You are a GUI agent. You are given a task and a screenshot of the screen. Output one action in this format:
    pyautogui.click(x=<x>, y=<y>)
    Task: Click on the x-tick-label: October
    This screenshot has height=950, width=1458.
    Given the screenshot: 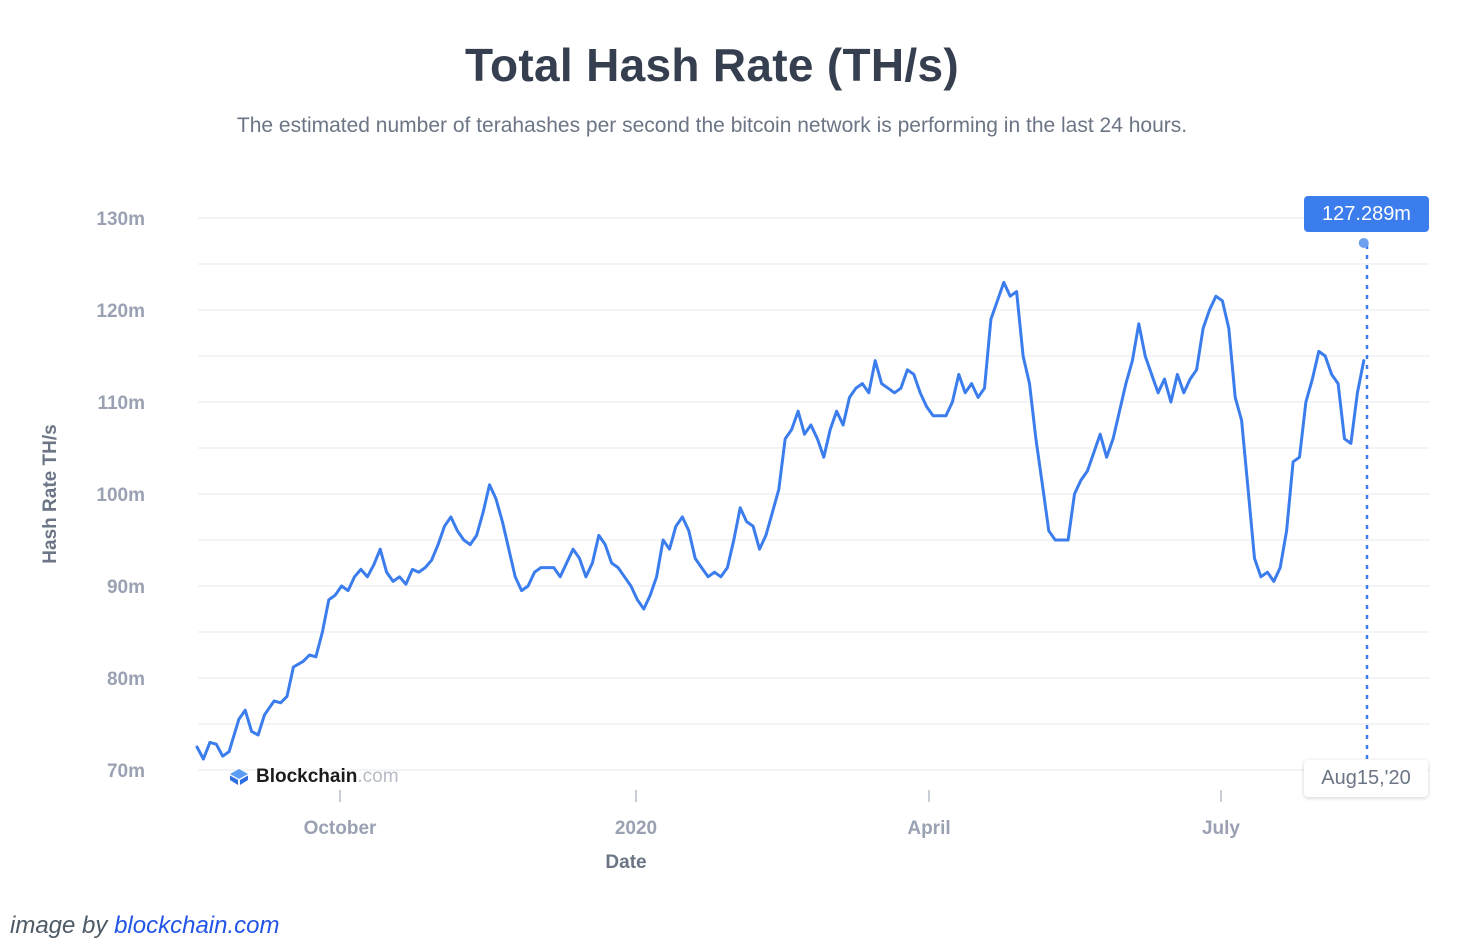 What is the action you would take?
    pyautogui.click(x=340, y=828)
    